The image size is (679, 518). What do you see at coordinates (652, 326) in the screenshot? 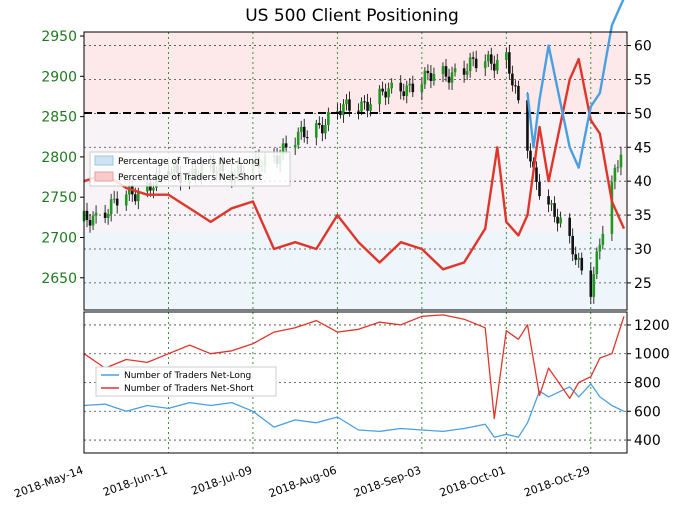
I see `count-tick-label: 1200` at bounding box center [652, 326].